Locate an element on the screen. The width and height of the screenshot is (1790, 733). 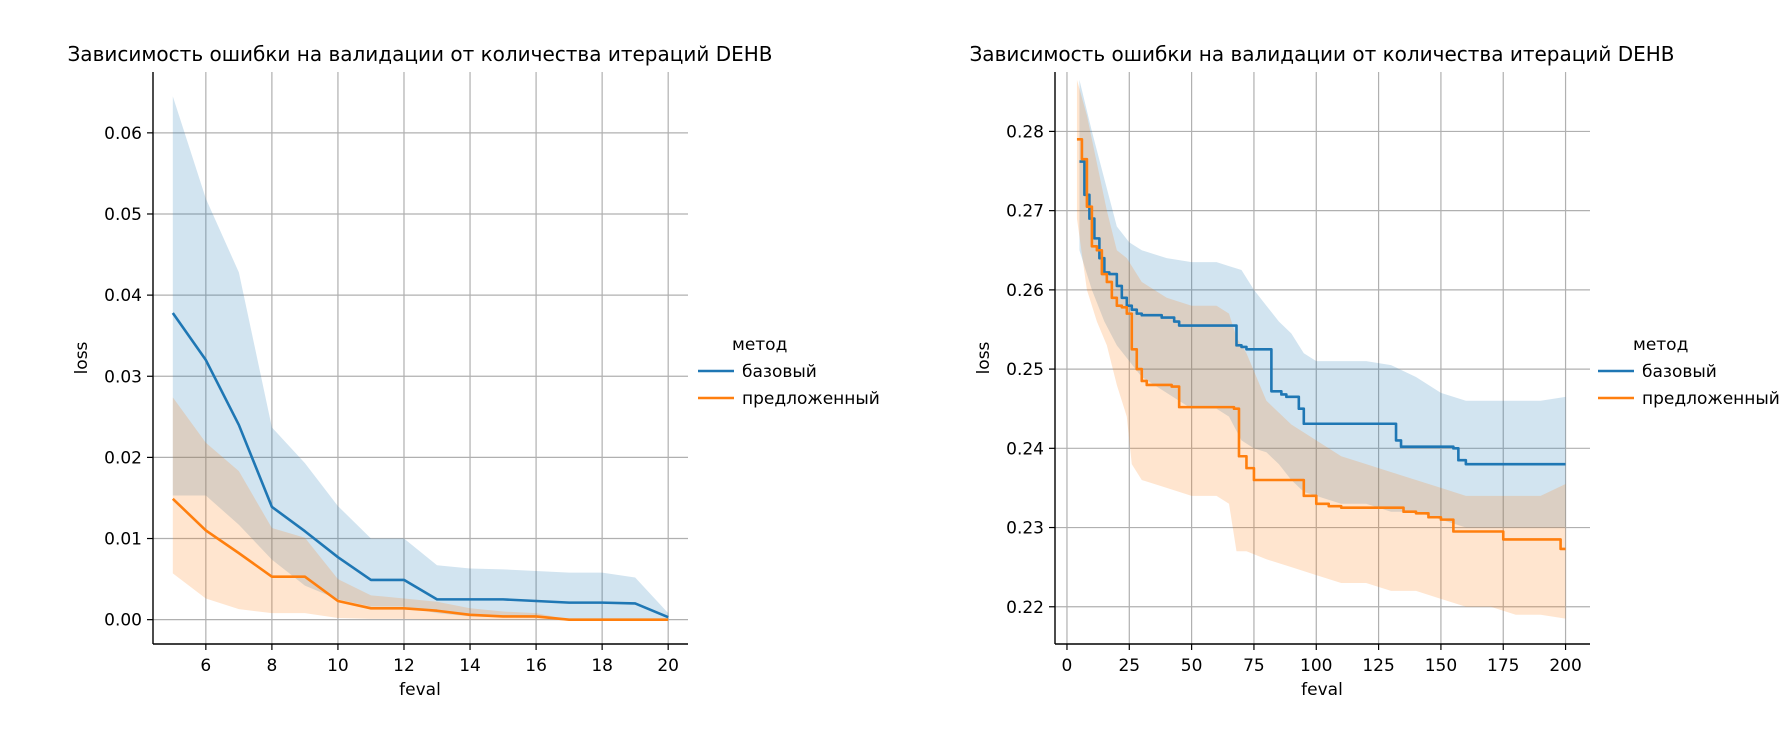
chart-right-ytick-label-2: 0.24 is located at coordinates (1025, 449).